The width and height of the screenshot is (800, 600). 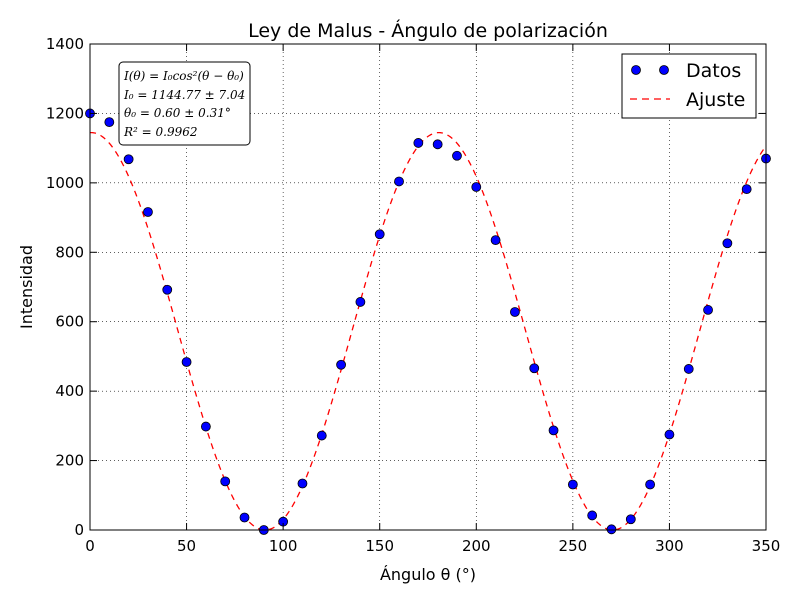 What do you see at coordinates (177, 113) in the screenshot?
I see `annotation-theta0: θ₀ = 0.60 ± 0.31°` at bounding box center [177, 113].